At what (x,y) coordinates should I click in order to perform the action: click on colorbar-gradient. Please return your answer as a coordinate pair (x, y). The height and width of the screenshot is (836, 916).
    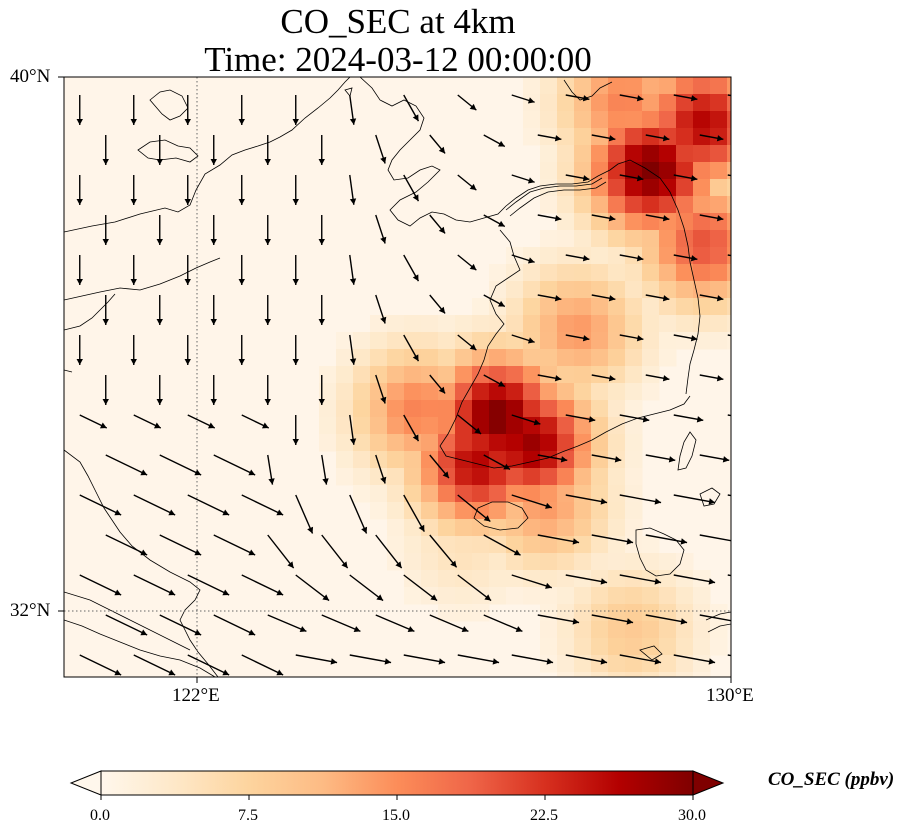
    Looking at the image, I should click on (397, 783).